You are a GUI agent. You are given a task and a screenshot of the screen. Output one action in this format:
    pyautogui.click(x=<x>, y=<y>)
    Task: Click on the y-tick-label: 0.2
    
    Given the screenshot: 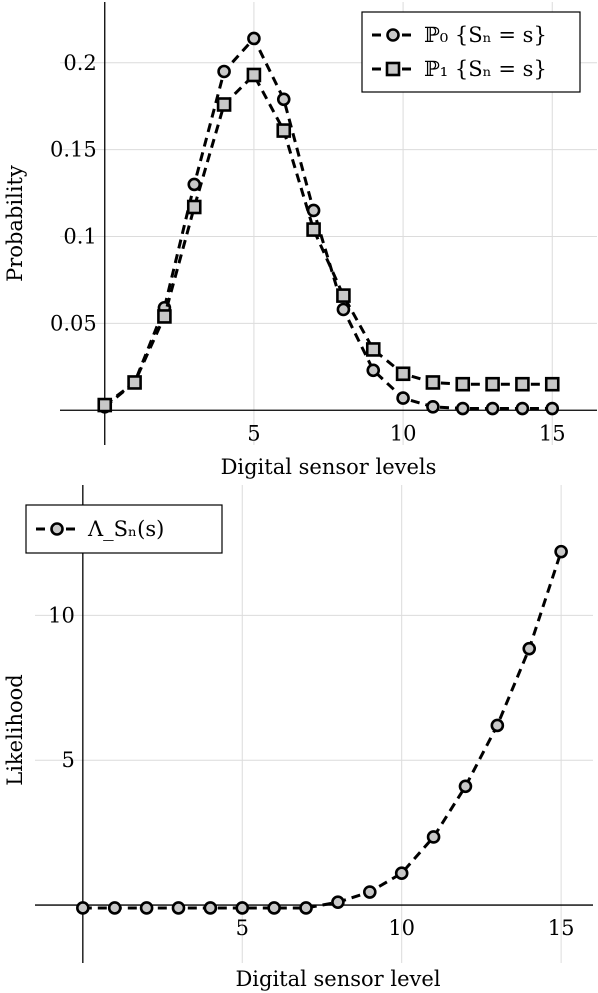 What is the action you would take?
    pyautogui.click(x=79, y=63)
    